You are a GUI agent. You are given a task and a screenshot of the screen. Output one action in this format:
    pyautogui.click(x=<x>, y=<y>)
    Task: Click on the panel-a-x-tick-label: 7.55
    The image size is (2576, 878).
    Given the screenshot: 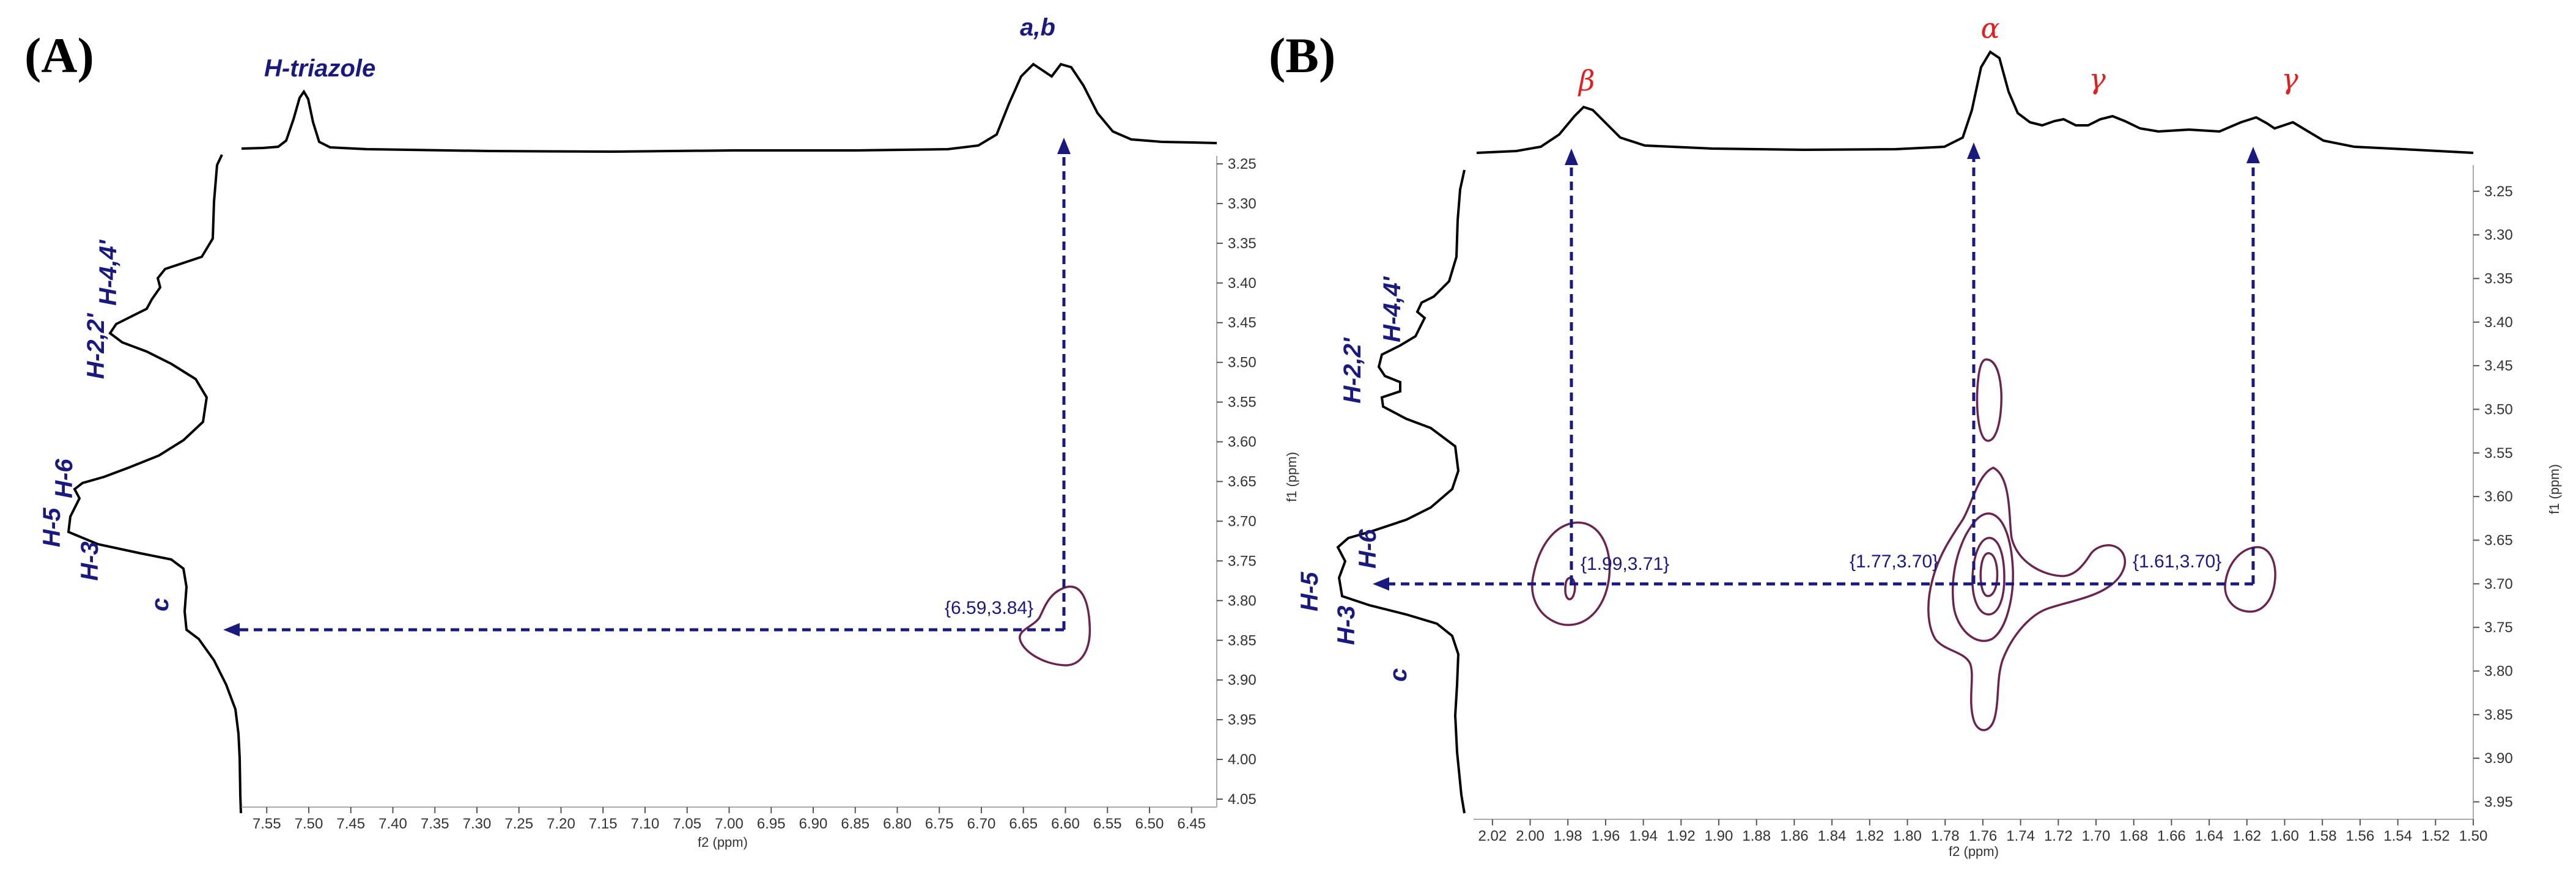 What is the action you would take?
    pyautogui.click(x=267, y=824)
    